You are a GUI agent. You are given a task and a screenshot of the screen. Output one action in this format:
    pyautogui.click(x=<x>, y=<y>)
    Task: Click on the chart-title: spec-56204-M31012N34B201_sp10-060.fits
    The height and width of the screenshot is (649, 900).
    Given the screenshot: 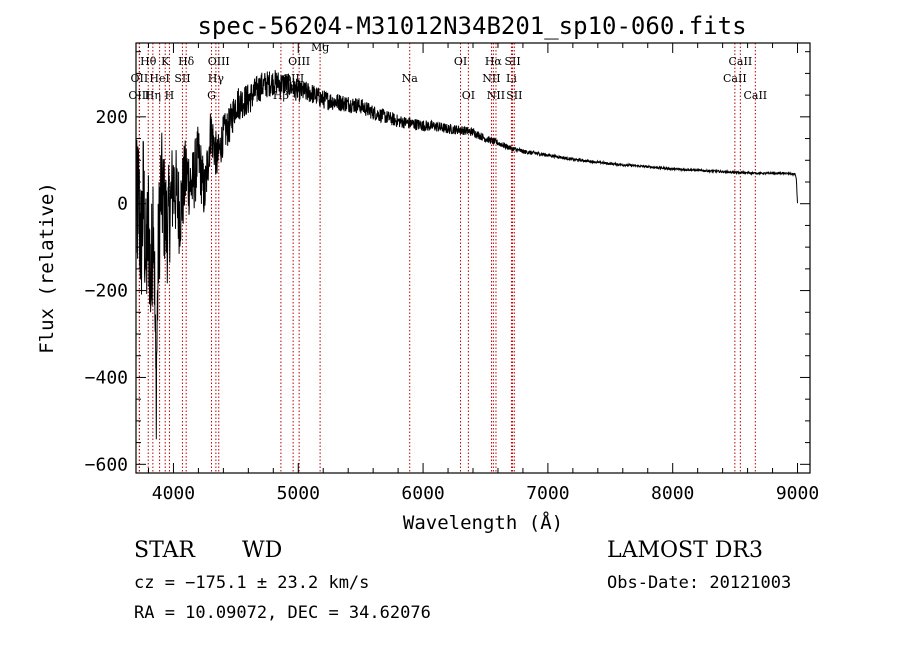 What is the action you would take?
    pyautogui.click(x=471, y=26)
    